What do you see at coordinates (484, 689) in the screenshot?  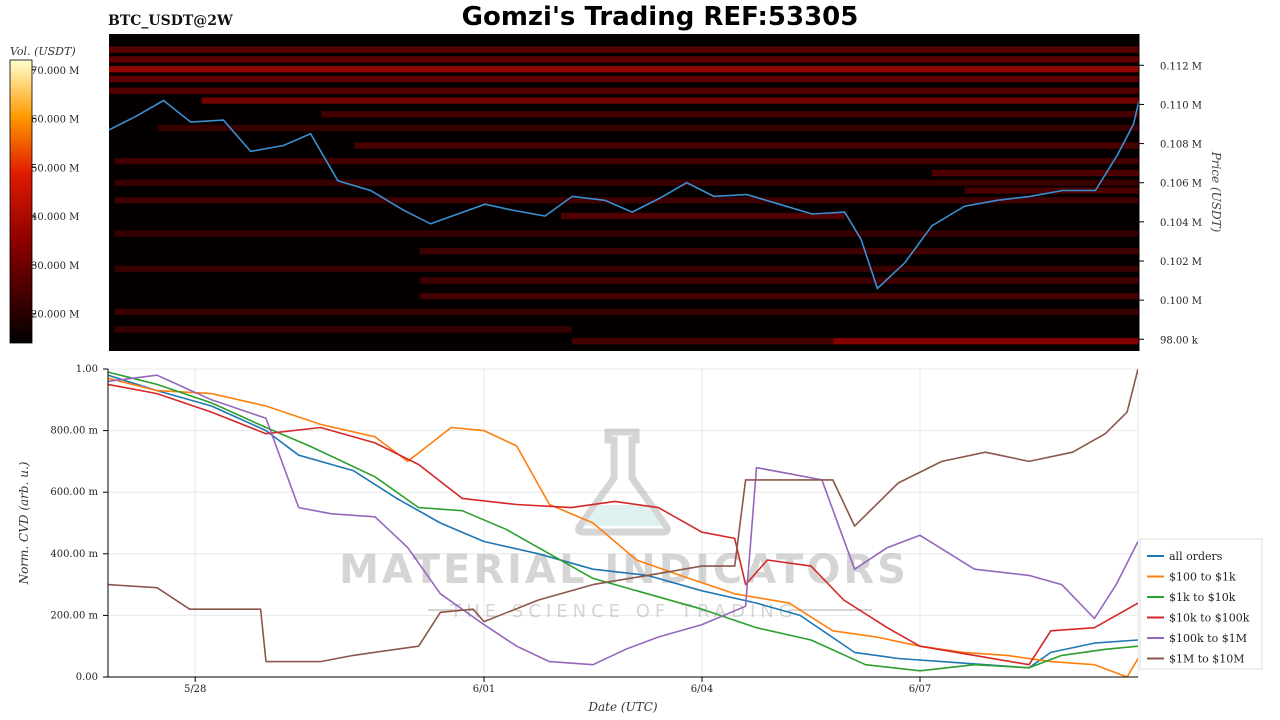 I see `cvd-x-tick-label: 6/01` at bounding box center [484, 689].